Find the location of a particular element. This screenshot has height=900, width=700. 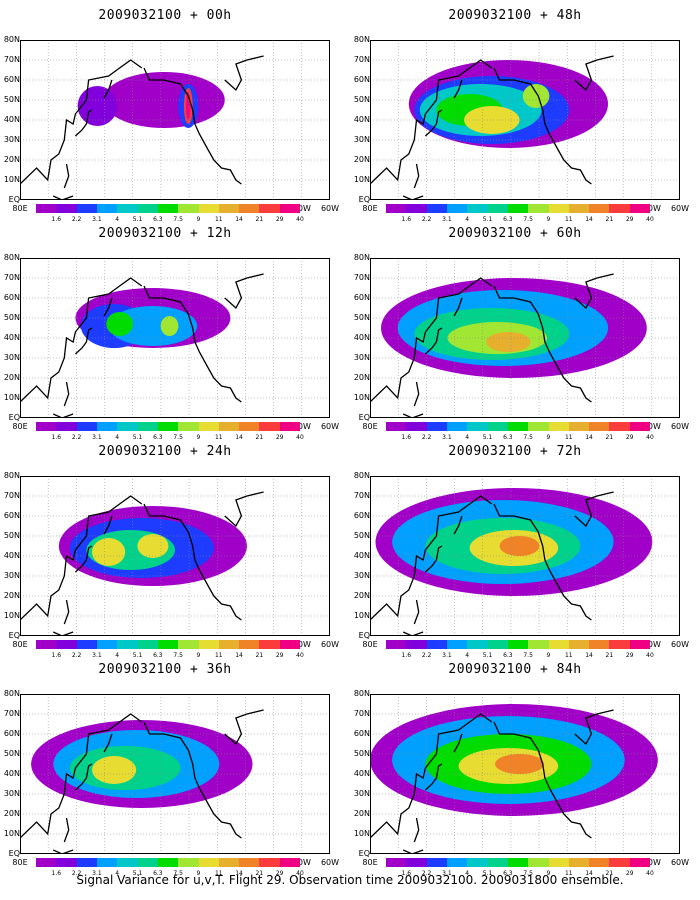

colorbar-label: 3.1 is located at coordinates (447, 219).